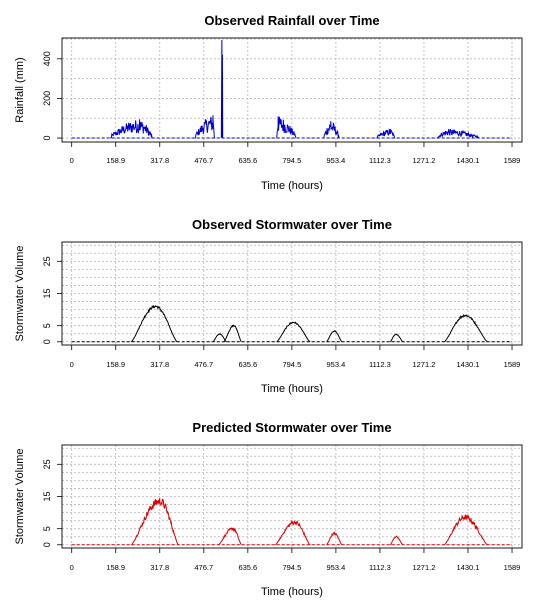  Describe the element at coordinates (291, 427) in the screenshot. I see `chart-title: Predicted Stormwater over Time` at that location.